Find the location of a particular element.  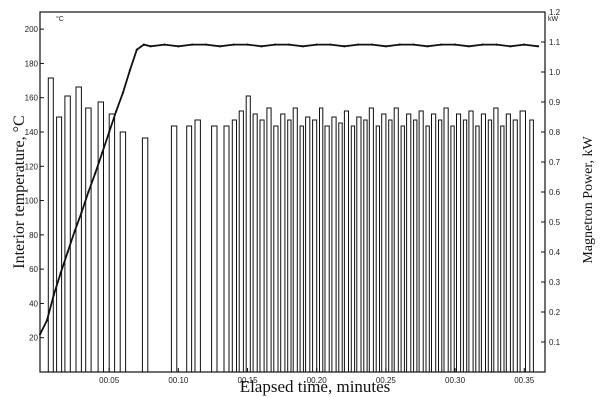

x-tick-label: 00.35 is located at coordinates (524, 380).